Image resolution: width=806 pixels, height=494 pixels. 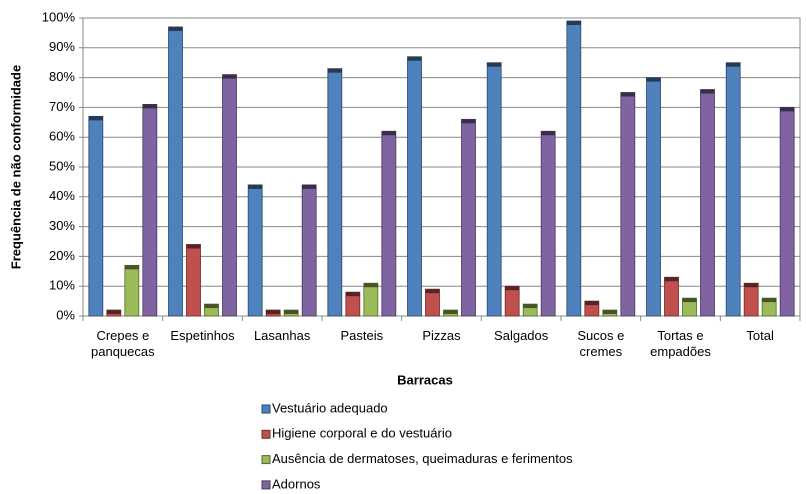 What do you see at coordinates (330, 407) in the screenshot?
I see `legend-label: Vestuário adequado` at bounding box center [330, 407].